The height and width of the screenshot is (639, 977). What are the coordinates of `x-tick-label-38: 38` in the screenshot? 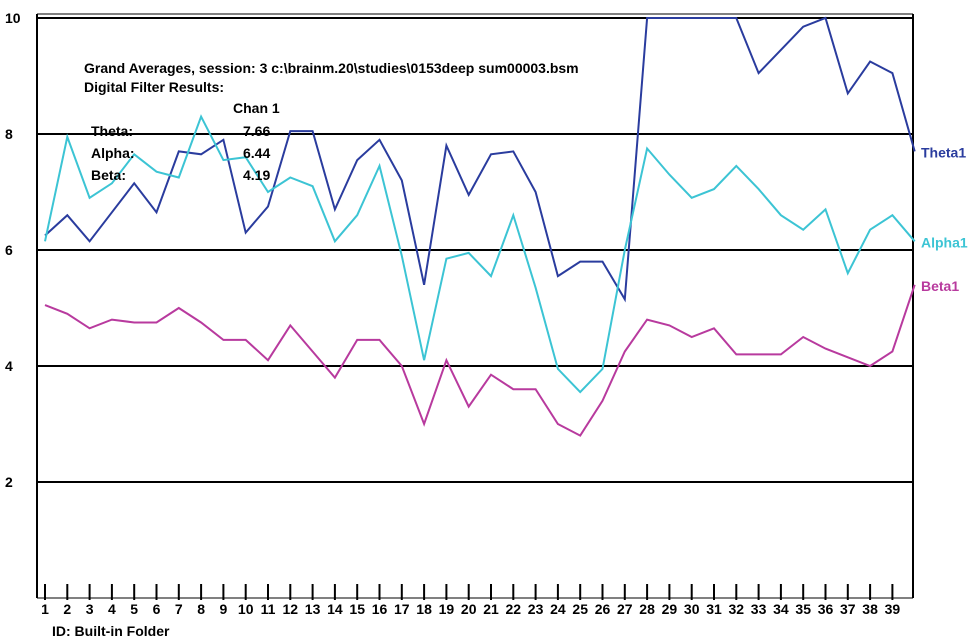 It's located at (870, 609).